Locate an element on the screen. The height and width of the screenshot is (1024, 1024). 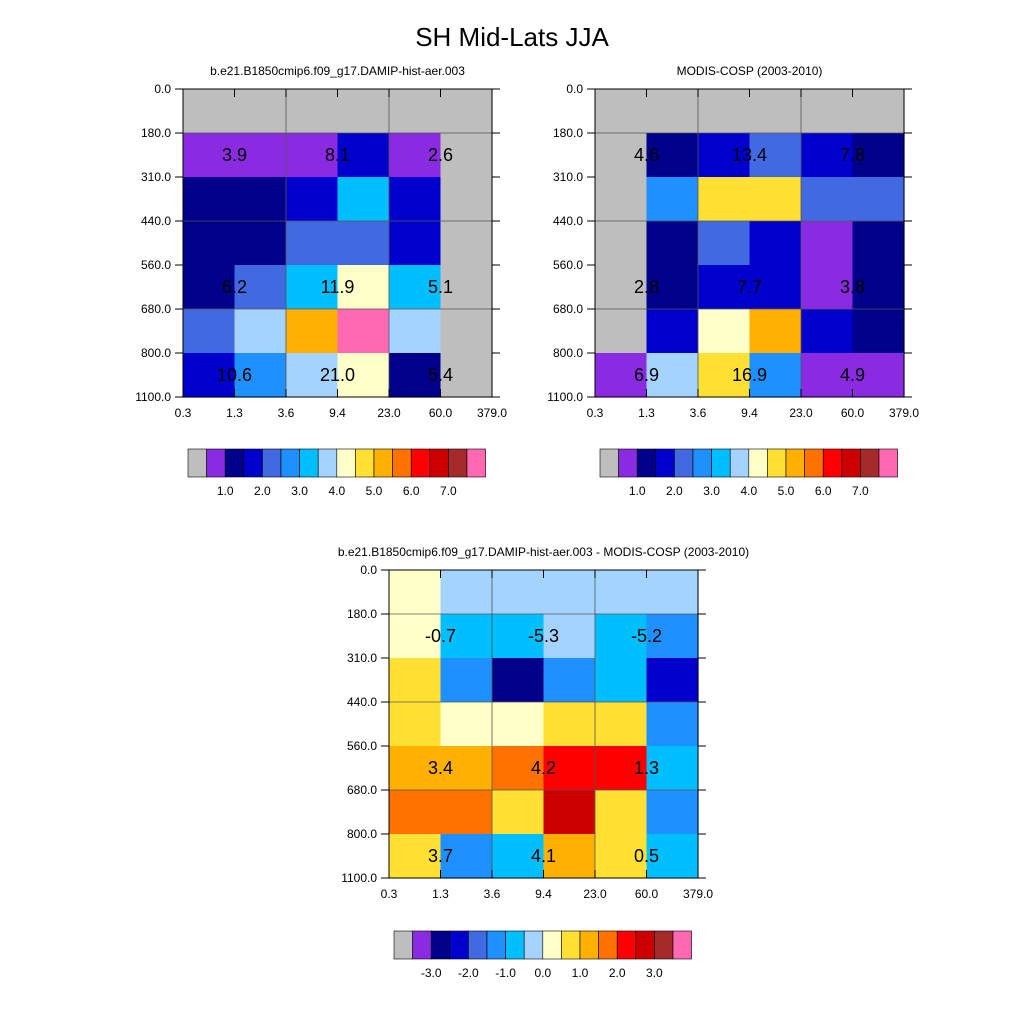
box-value-label: 16.9 is located at coordinates (749, 375).